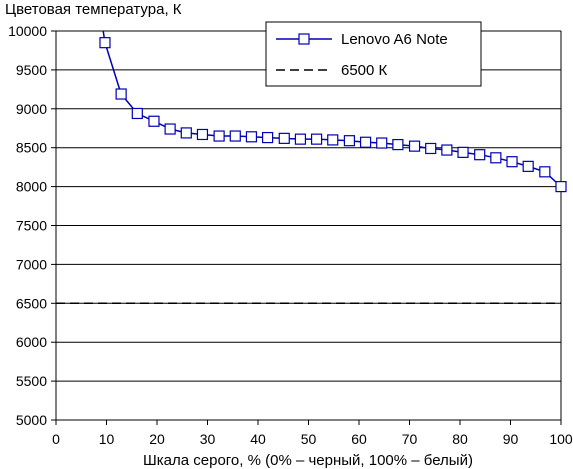 This screenshot has height=469, width=573. I want to click on x-tick-label: 10, so click(107, 439).